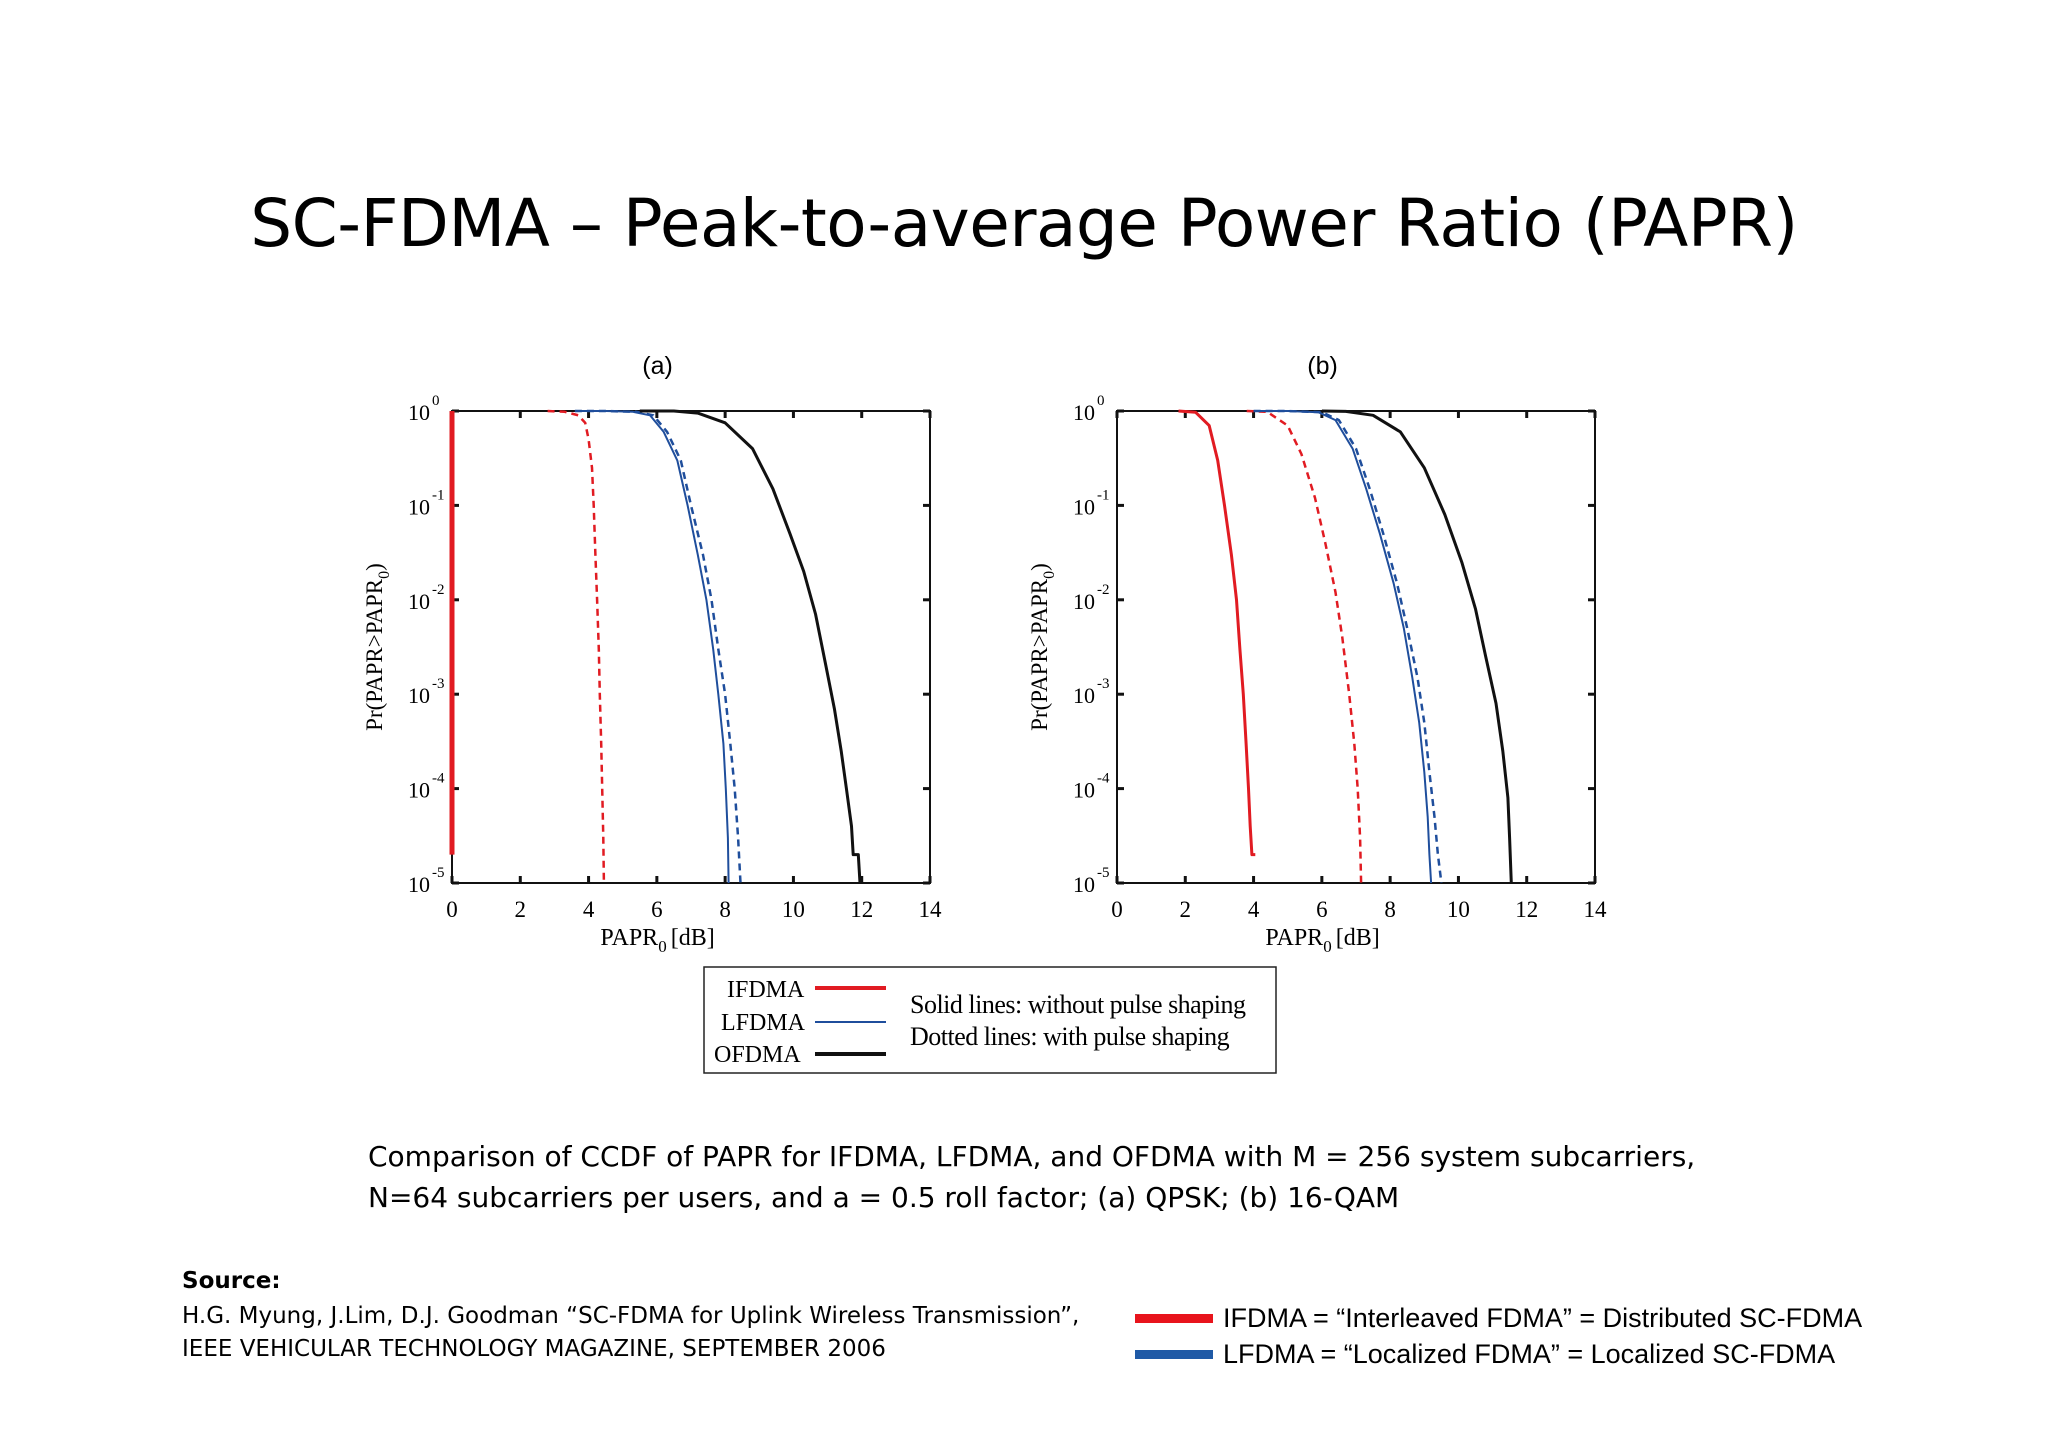 This screenshot has height=1447, width=2048. What do you see at coordinates (1174, 1354) in the screenshot?
I see `key-swatch-lfdma` at bounding box center [1174, 1354].